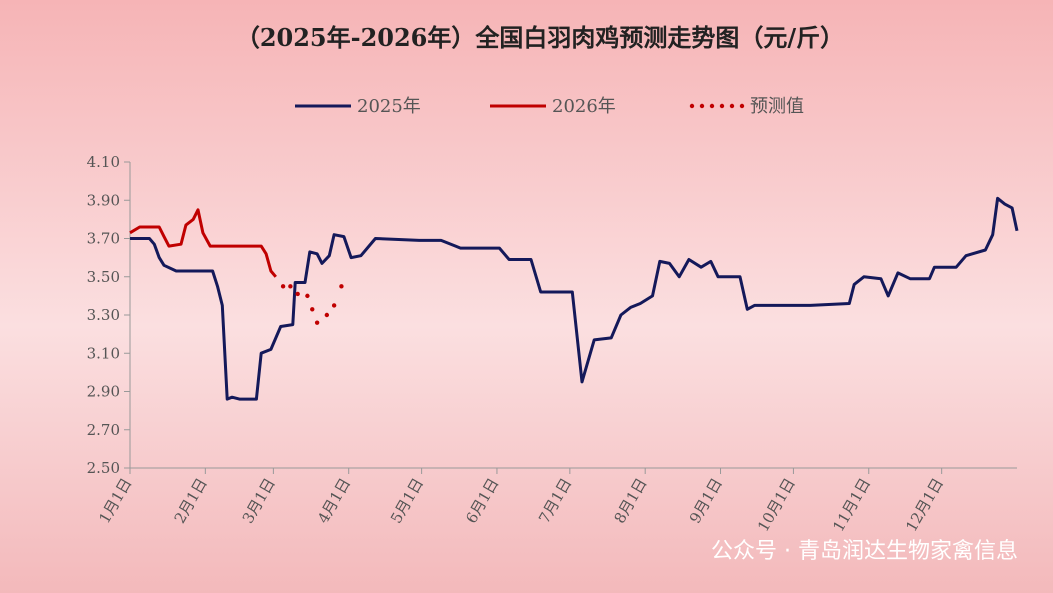 This screenshot has width=1053, height=593. Describe the element at coordinates (777, 106) in the screenshot. I see `legend-label: 预测值` at that location.